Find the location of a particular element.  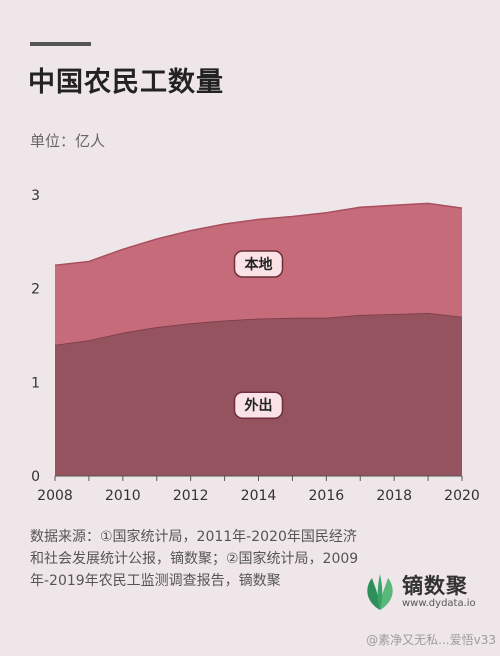

brand-logo: 镝数聚 www.dydata.io is located at coordinates (422, 591).